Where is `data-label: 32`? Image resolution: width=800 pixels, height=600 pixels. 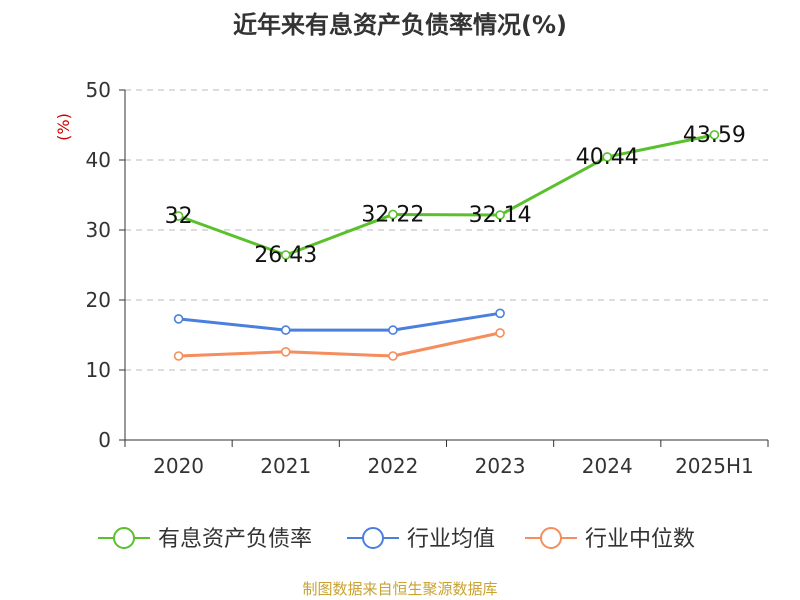 data-label: 32 is located at coordinates (179, 216).